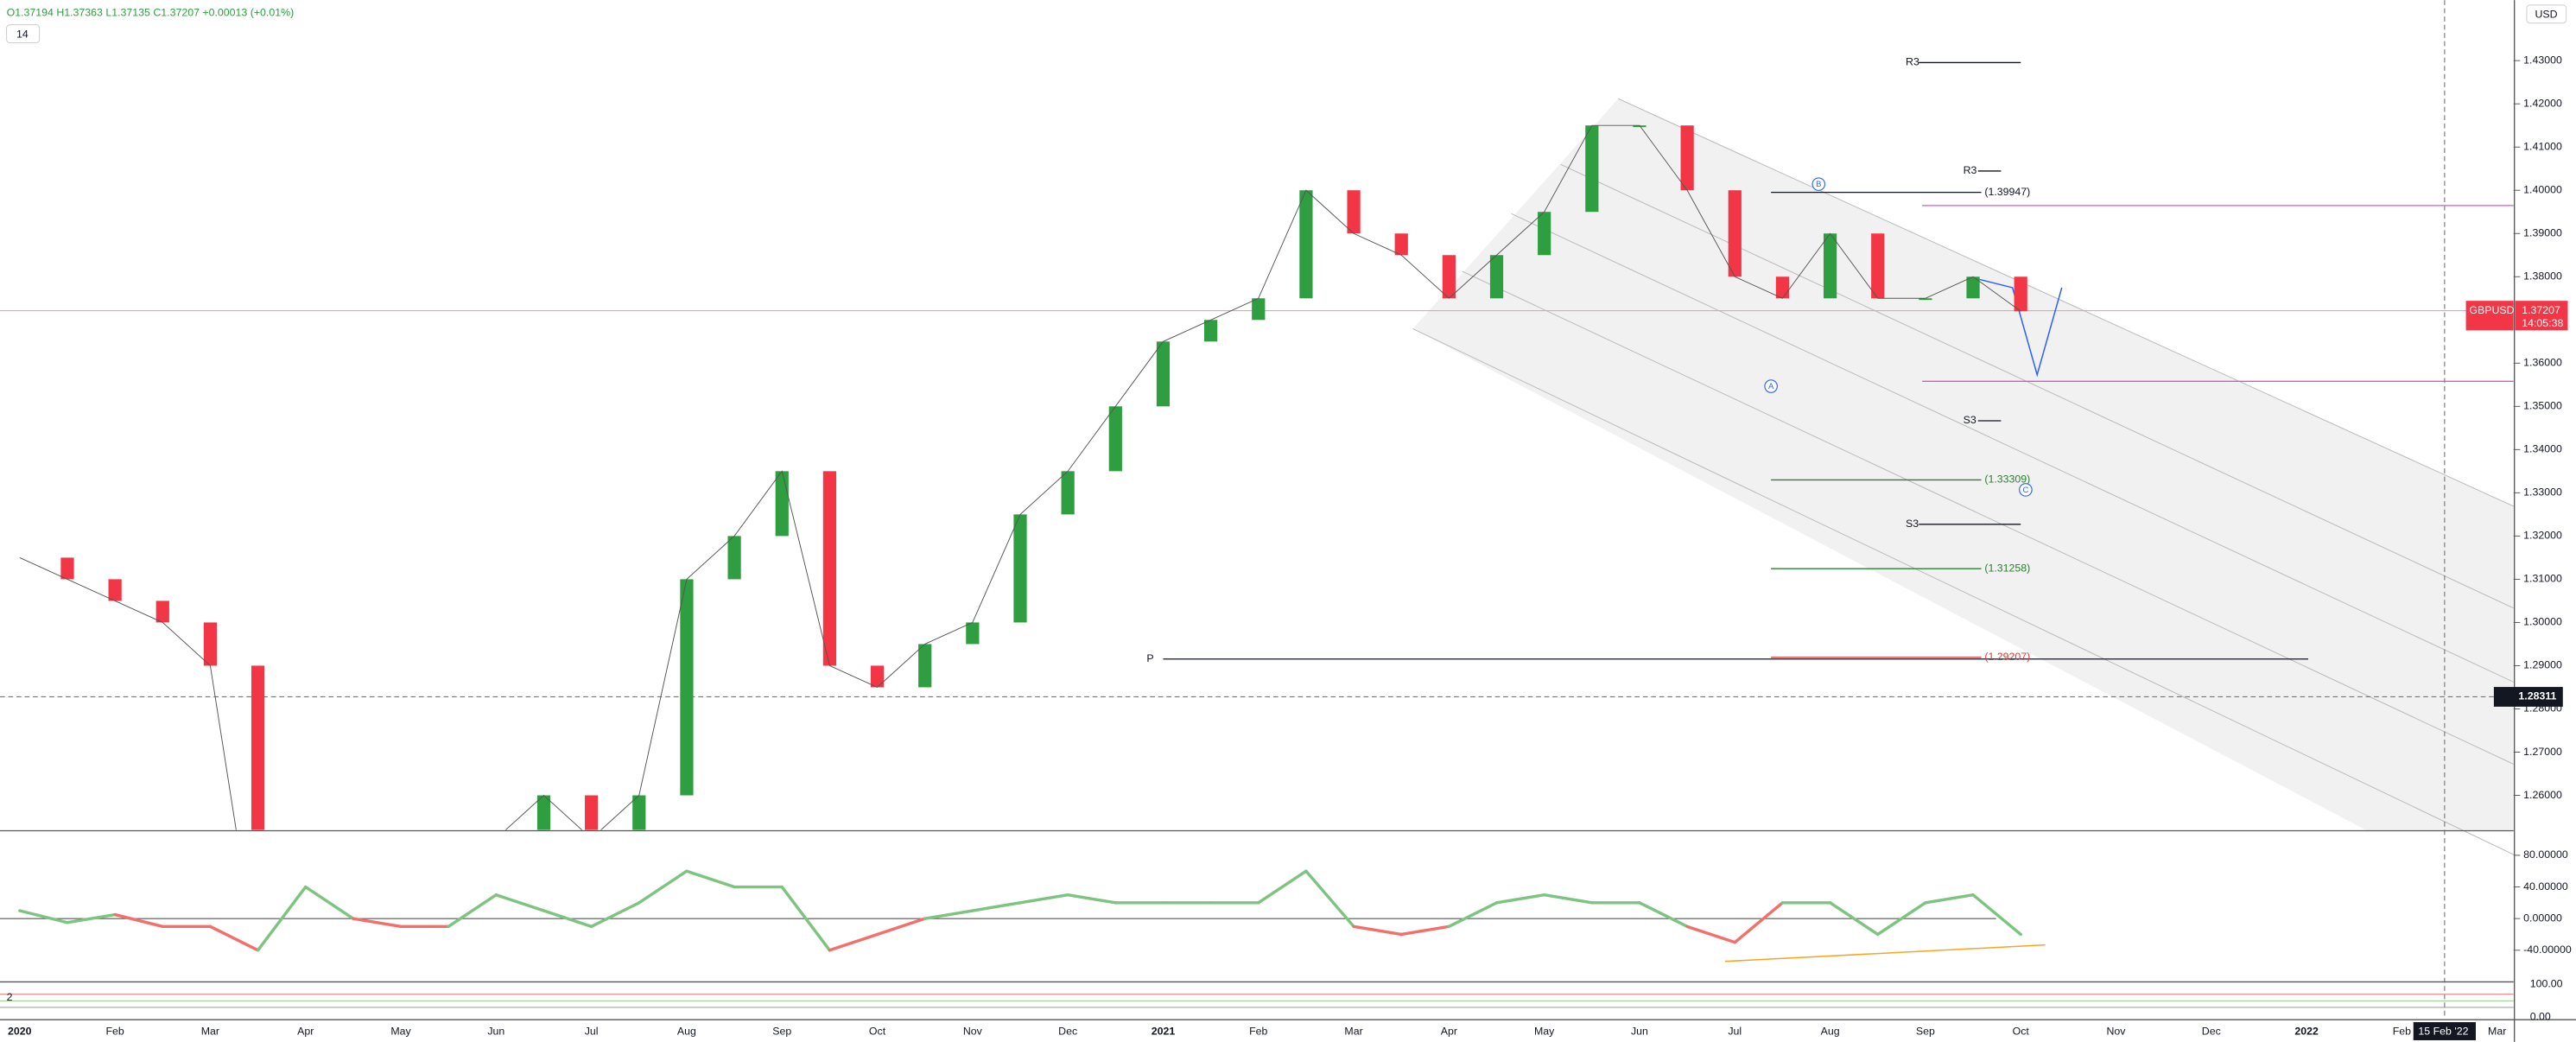  I want to click on time-label: Oct, so click(877, 1032).